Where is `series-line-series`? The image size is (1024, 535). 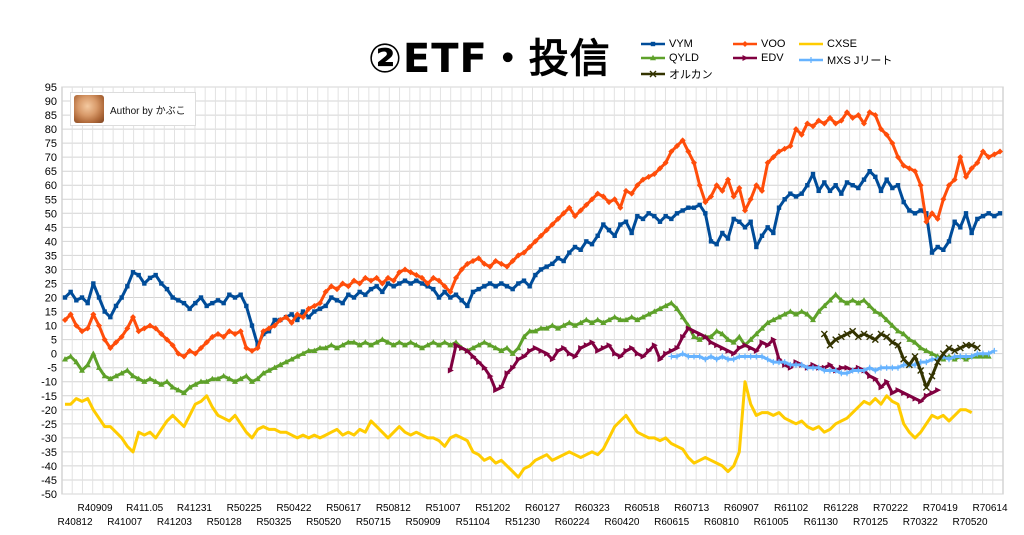
series-line-series is located at coordinates (900, 359).